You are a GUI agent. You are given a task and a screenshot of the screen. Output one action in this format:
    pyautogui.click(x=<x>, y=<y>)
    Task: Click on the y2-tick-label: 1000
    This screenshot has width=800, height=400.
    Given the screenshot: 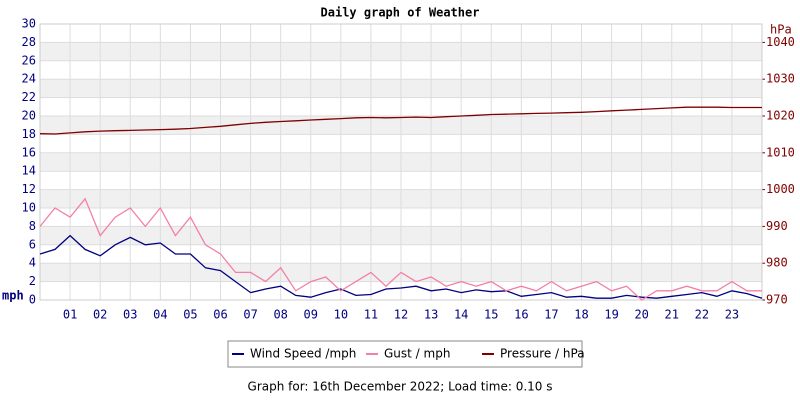 What is the action you would take?
    pyautogui.click(x=780, y=189)
    